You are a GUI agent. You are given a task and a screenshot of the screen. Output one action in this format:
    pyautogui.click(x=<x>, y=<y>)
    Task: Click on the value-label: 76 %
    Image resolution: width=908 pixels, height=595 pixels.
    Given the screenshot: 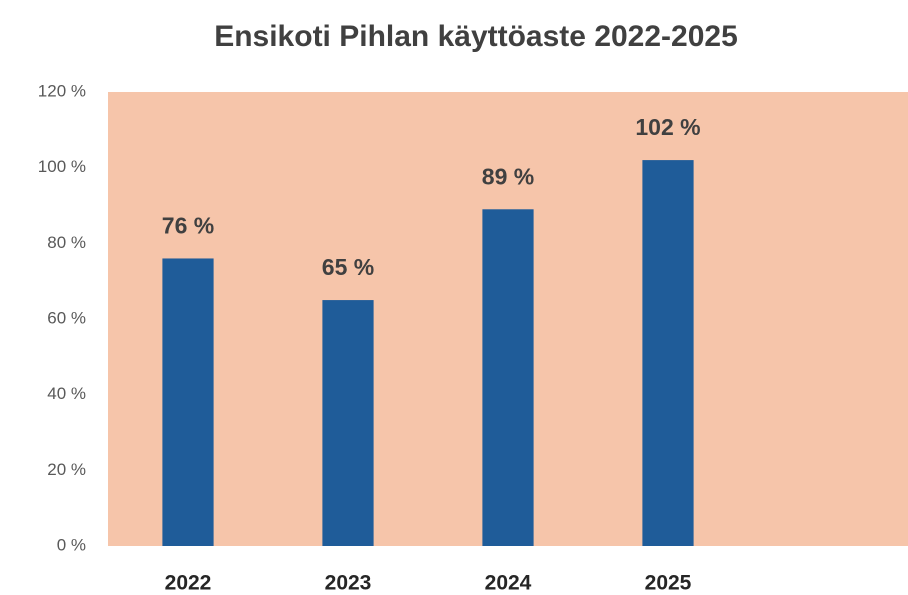 What is the action you would take?
    pyautogui.click(x=188, y=226)
    